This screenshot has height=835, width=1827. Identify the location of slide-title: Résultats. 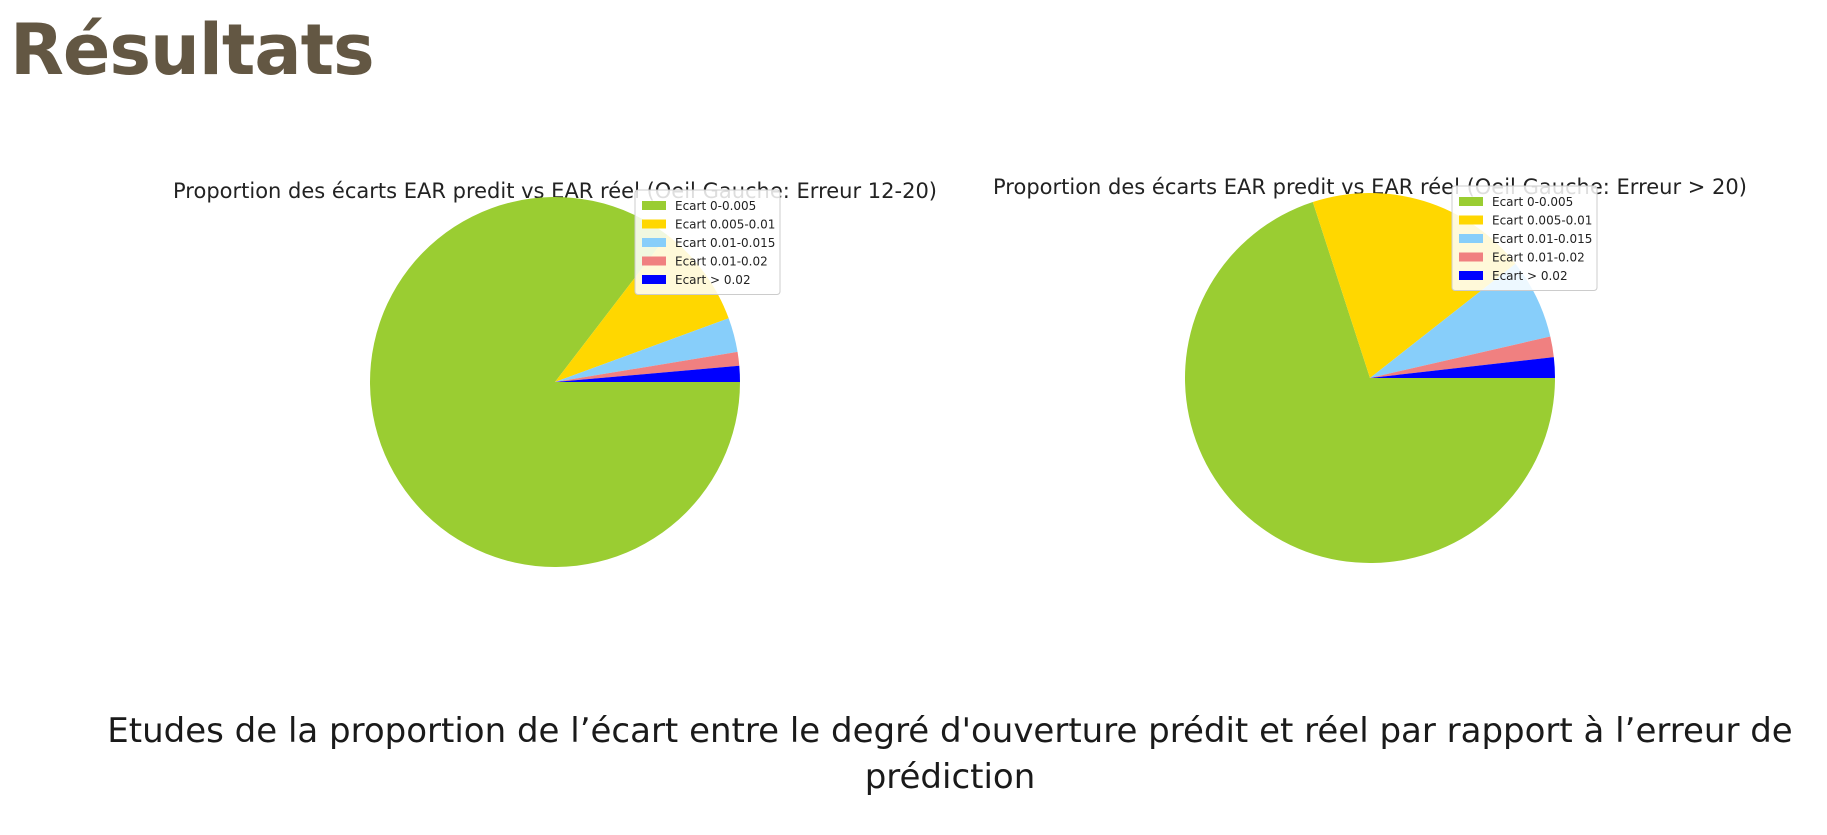
(192, 50).